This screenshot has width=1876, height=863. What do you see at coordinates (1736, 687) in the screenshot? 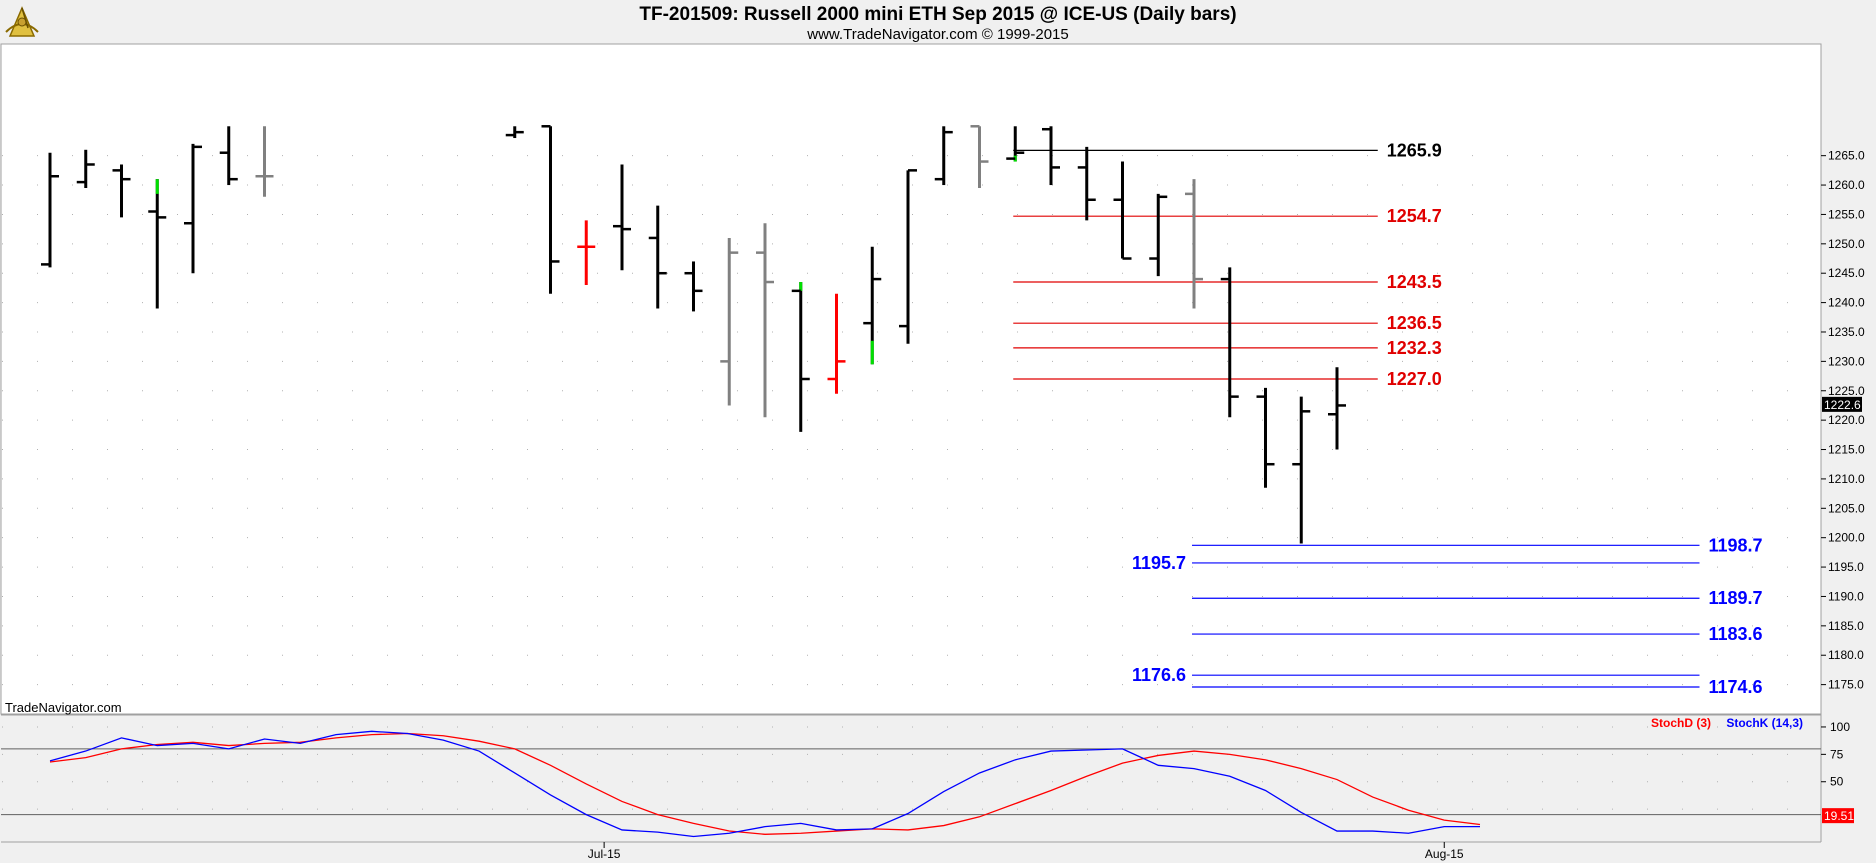
I see `level-label: 1174.6` at bounding box center [1736, 687].